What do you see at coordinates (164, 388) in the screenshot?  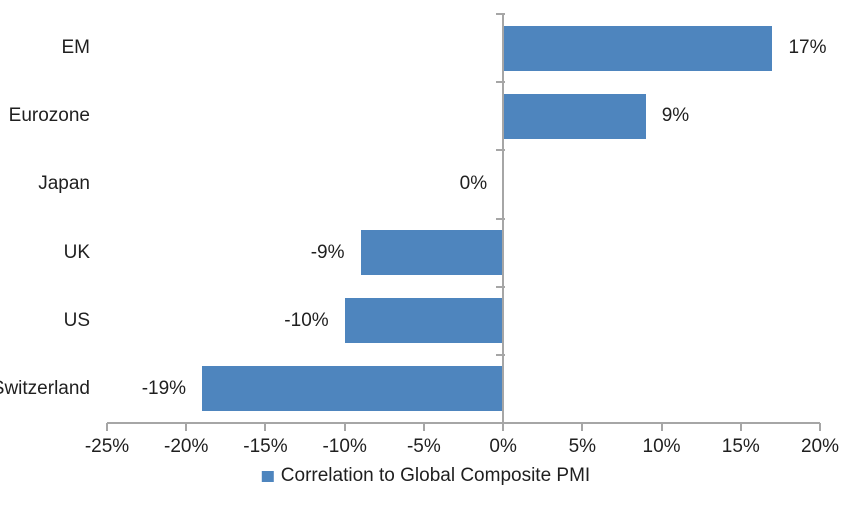 I see `value-label: -19%` at bounding box center [164, 388].